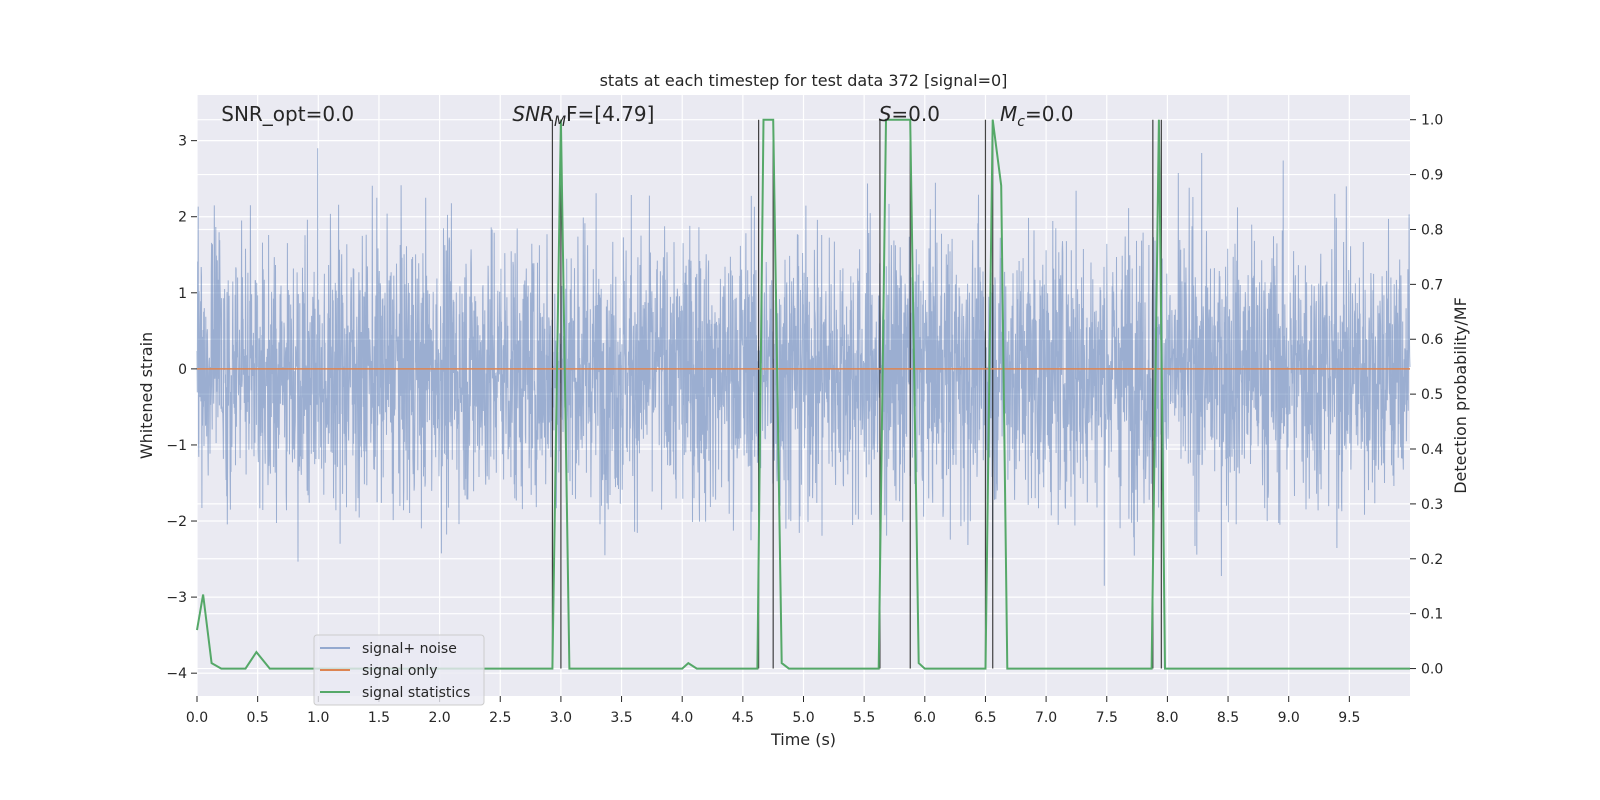  I want to click on annotation-sub: c, so click(1021, 122).